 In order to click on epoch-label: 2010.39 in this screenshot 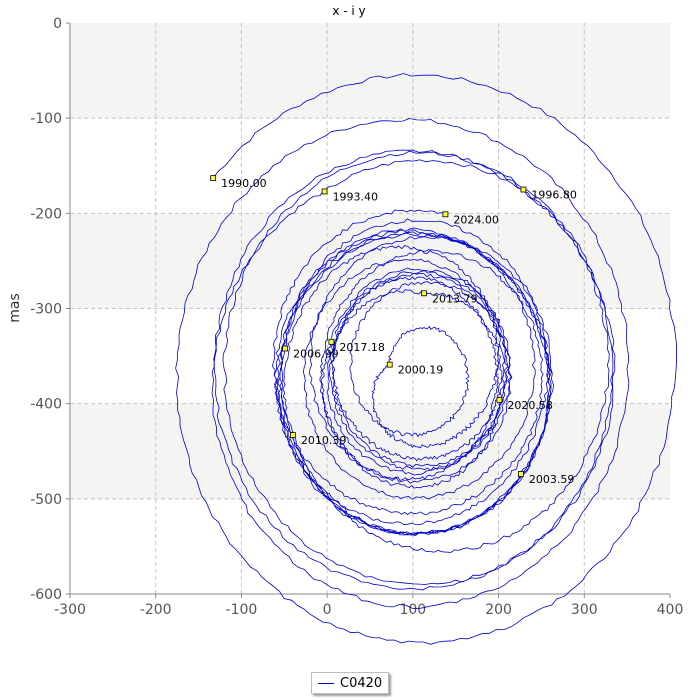, I will do `click(324, 440)`.